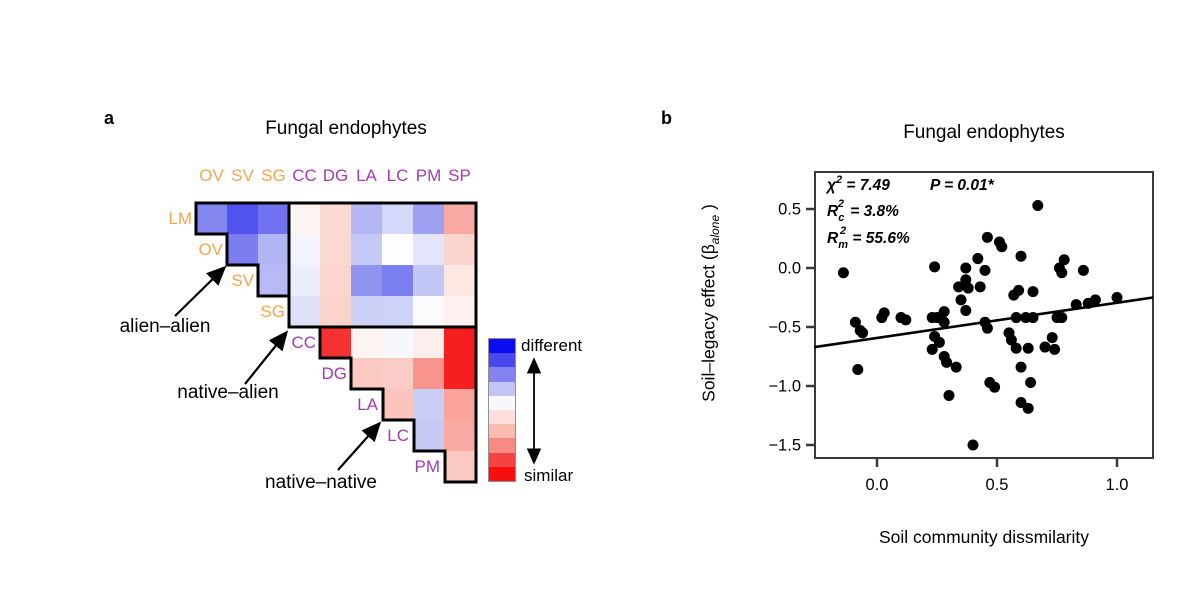  What do you see at coordinates (397, 175) in the screenshot?
I see `heatmap-col-label-LC: LC` at bounding box center [397, 175].